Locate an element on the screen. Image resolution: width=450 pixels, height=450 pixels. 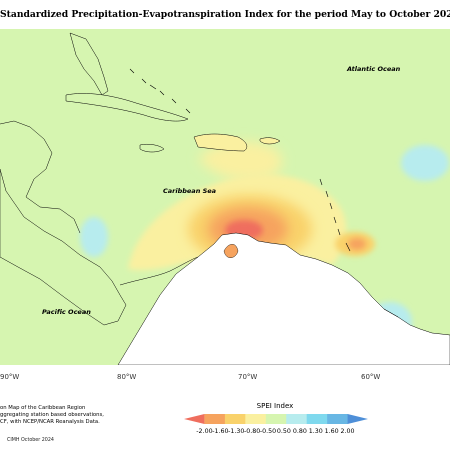
footnote-line-2: ggregating station based observations, is located at coordinates (52, 415).